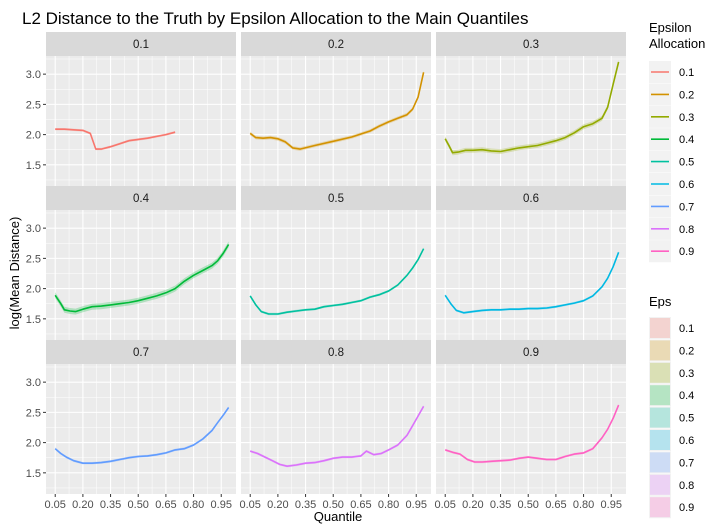  What do you see at coordinates (686, 185) in the screenshot?
I see `legend-label-0.6: 0.6` at bounding box center [686, 185].